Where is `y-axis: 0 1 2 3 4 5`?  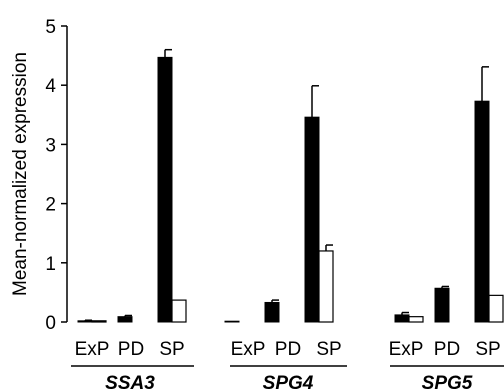 y-axis: 0 1 2 3 4 5 is located at coordinates (56, 175).